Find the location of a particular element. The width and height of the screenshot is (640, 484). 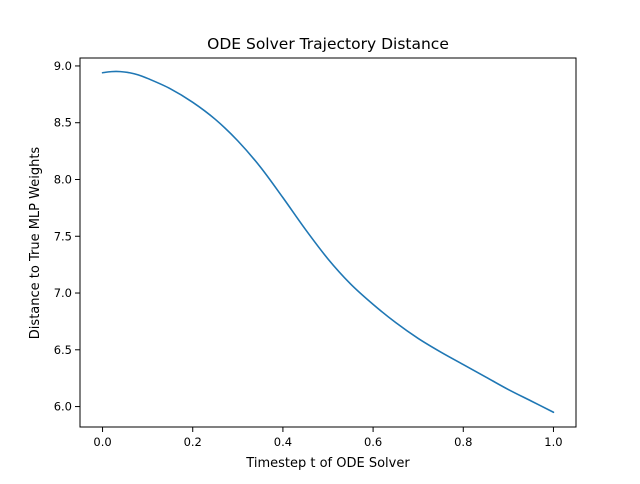

x-tick-label: 0.8 is located at coordinates (463, 442).